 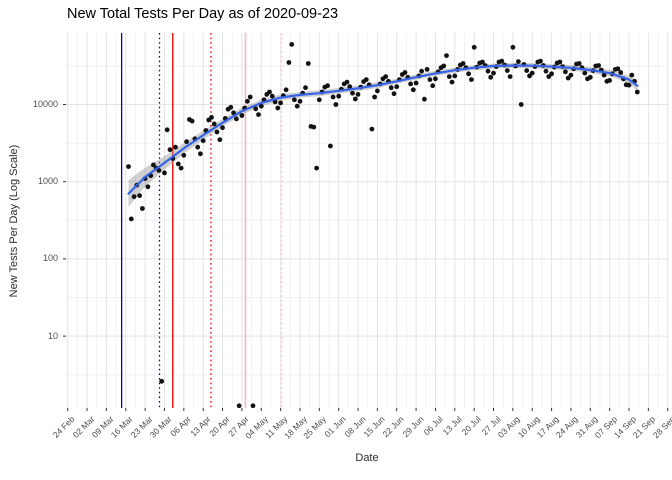 What do you see at coordinates (472, 426) in the screenshot?
I see `x-tick-label: 20 Jul` at bounding box center [472, 426].